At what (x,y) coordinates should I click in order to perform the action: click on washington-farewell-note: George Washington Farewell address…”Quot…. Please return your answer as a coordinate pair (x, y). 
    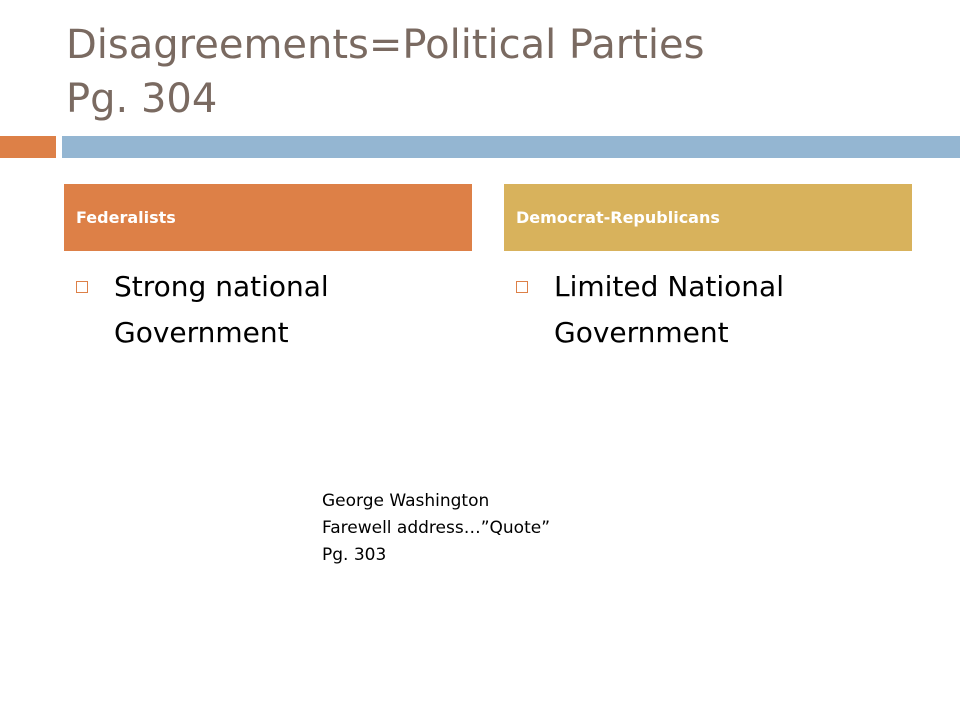
    Looking at the image, I should click on (436, 528).